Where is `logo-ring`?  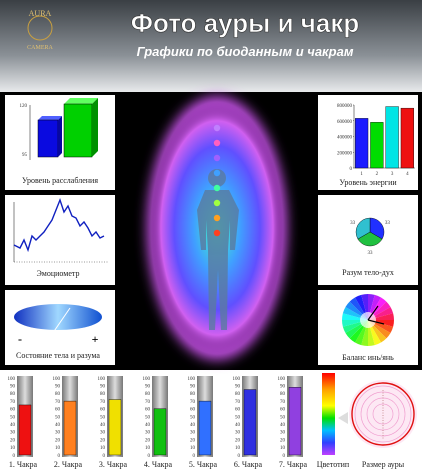 logo-ring is located at coordinates (40, 28).